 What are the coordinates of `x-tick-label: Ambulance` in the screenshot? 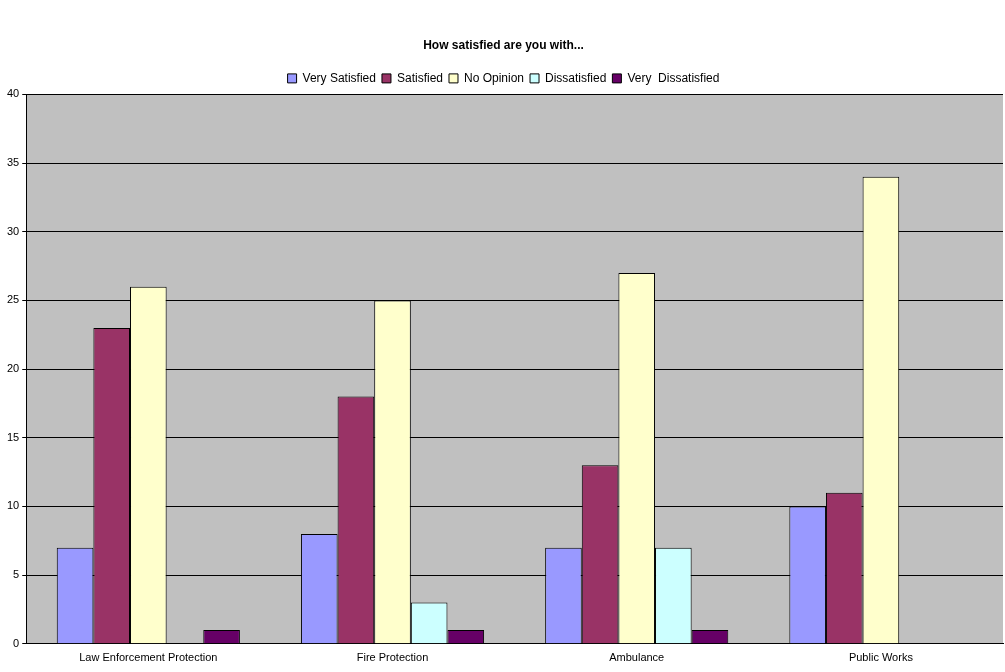 It's located at (637, 657).